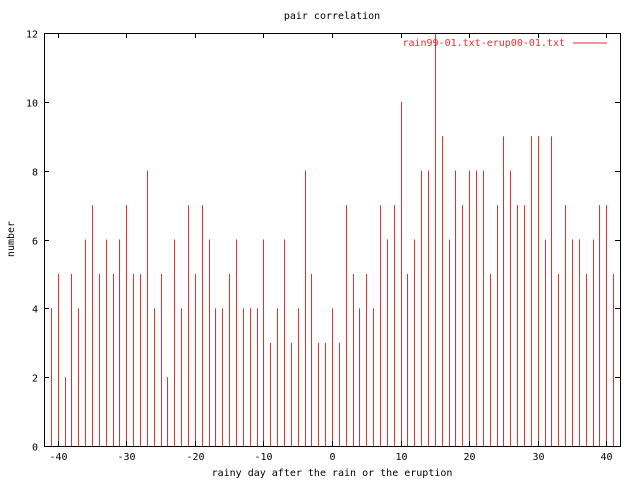 This screenshot has width=640, height=480. Describe the element at coordinates (35, 173) in the screenshot. I see `y-tick-label: 8` at that location.